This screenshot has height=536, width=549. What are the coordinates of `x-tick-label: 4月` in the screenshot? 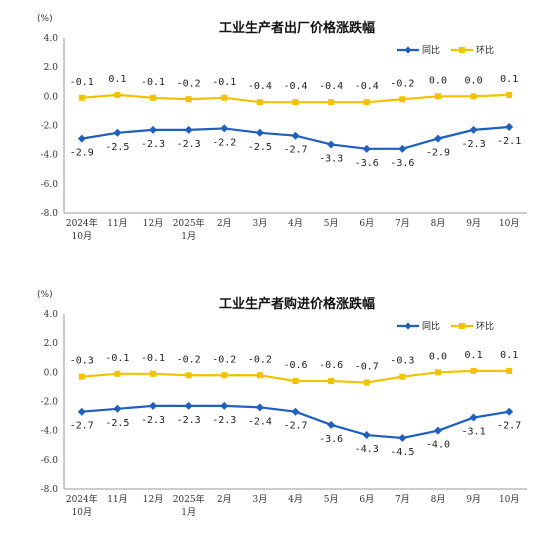 It's located at (295, 499).